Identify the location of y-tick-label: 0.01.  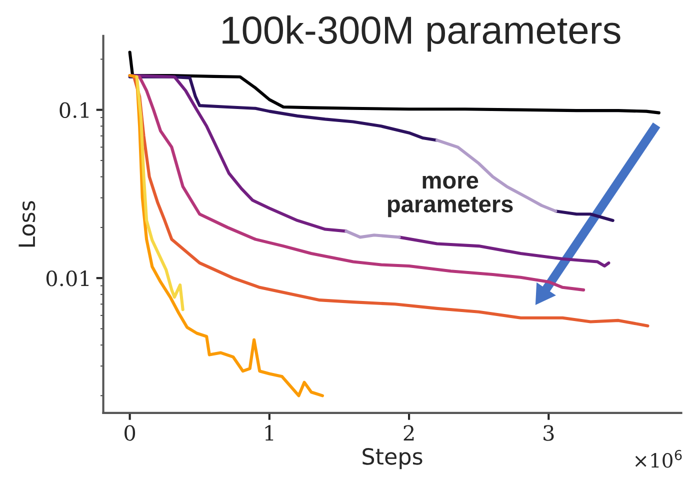
(67, 278).